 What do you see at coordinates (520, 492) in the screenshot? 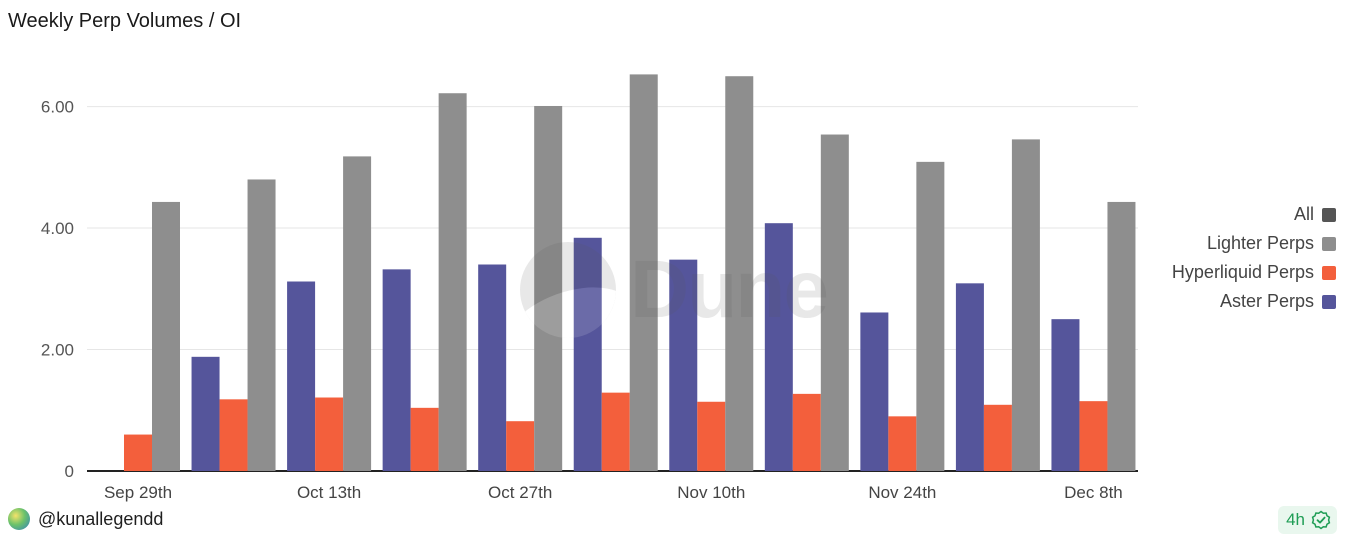
I see `x-tick-label: Oct 27th` at bounding box center [520, 492].